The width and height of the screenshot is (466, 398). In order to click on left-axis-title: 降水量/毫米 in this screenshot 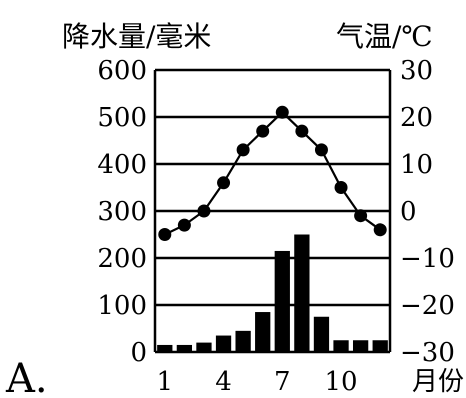, I will do `click(136, 36)`.